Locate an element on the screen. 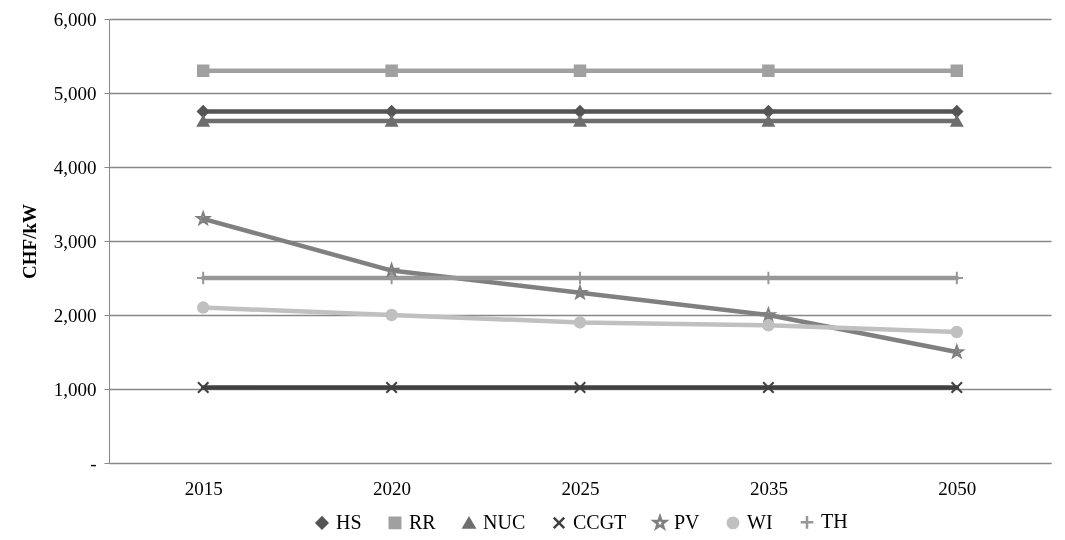 This screenshot has height=540, width=1065. legend-label: PV is located at coordinates (687, 521).